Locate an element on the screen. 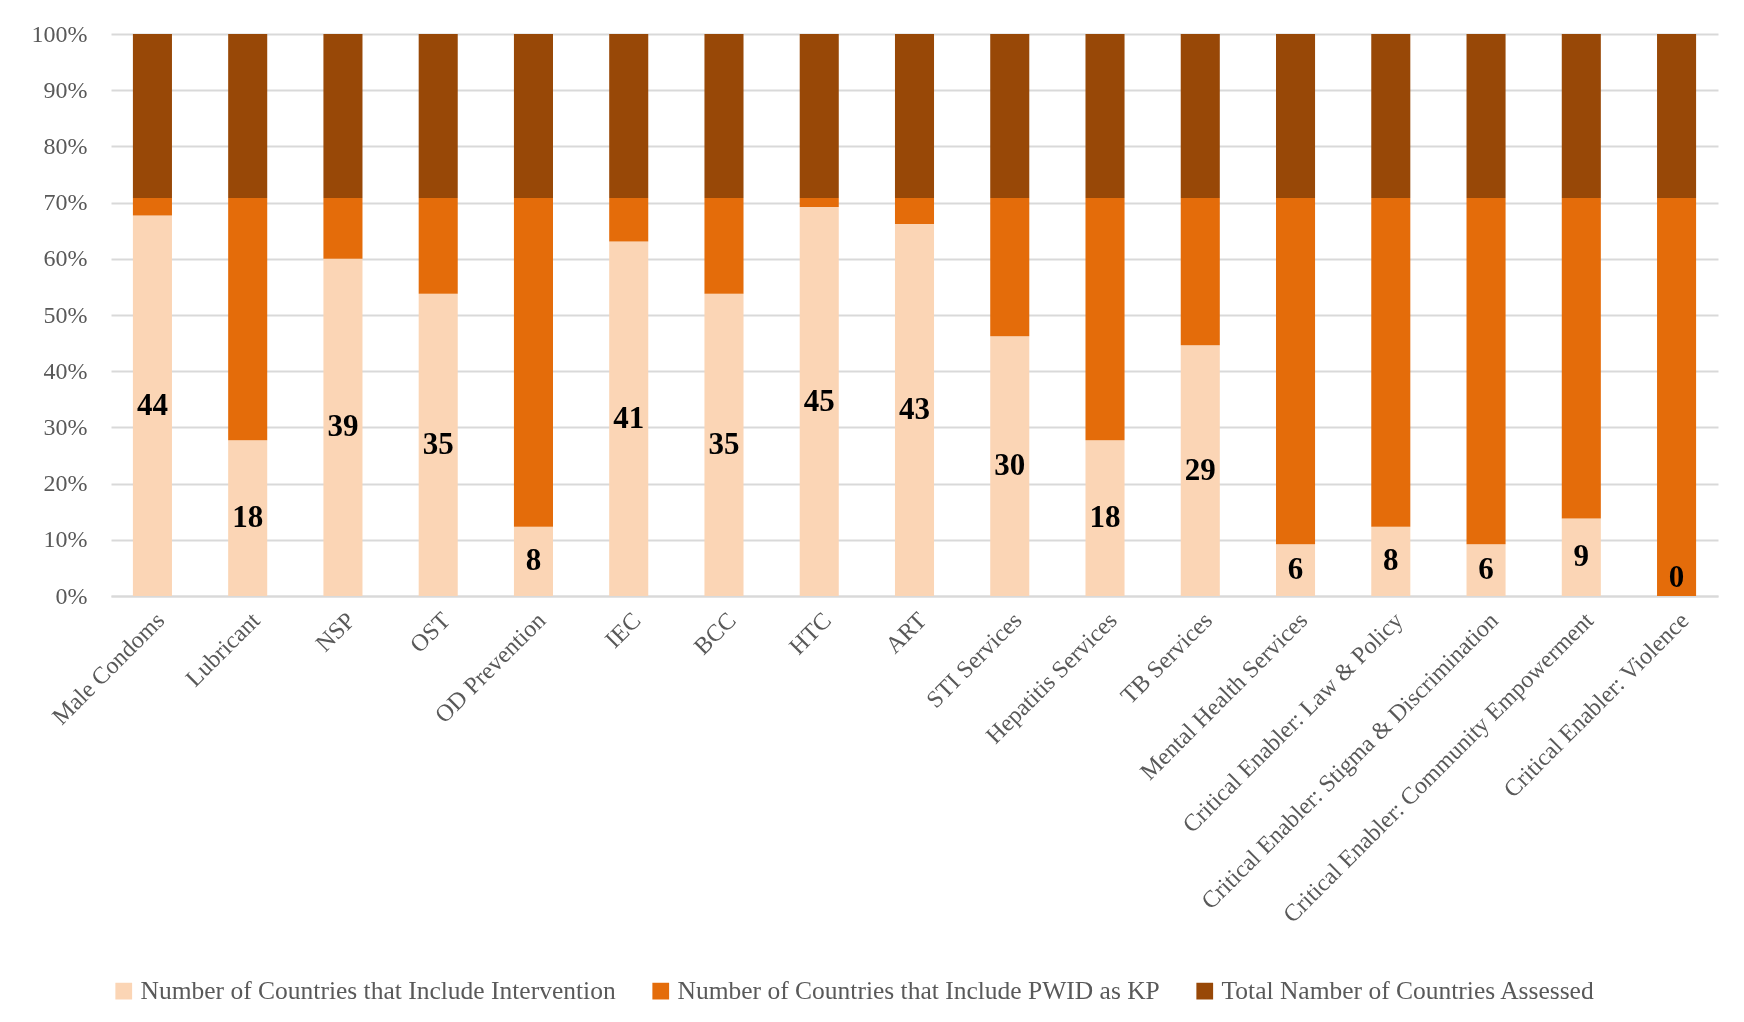  annotation: 45 is located at coordinates (819, 400).